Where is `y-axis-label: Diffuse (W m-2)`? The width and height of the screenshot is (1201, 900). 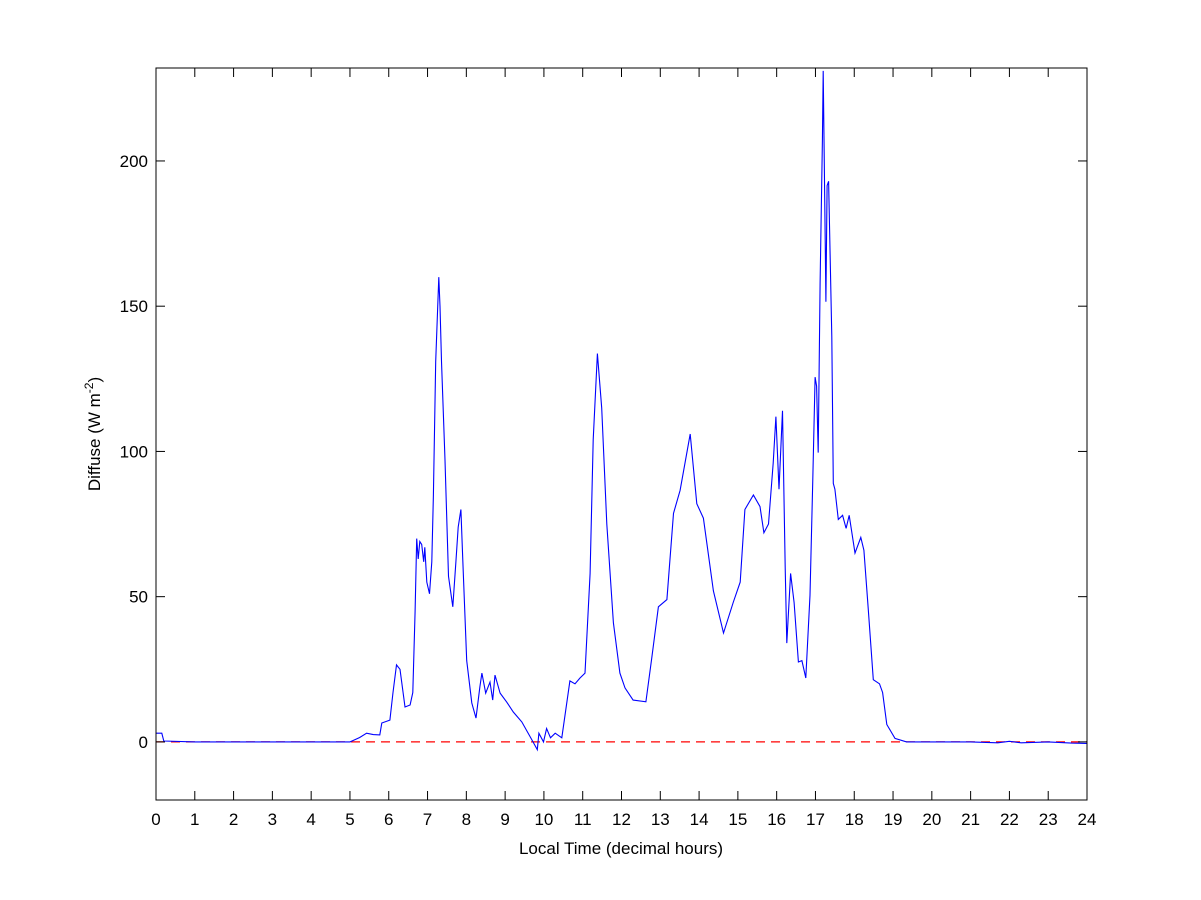
y-axis-label: Diffuse (W m-2) is located at coordinates (93, 434).